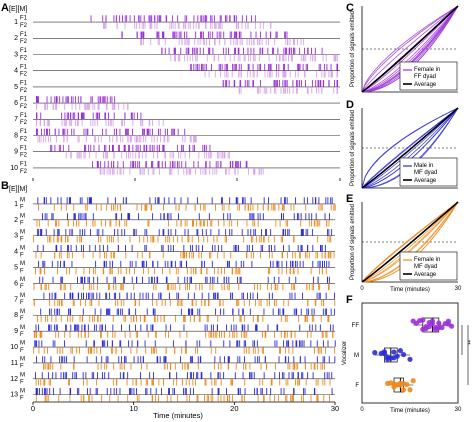  Describe the element at coordinates (425, 275) in the screenshot. I see `legend-label: Average` at that location.